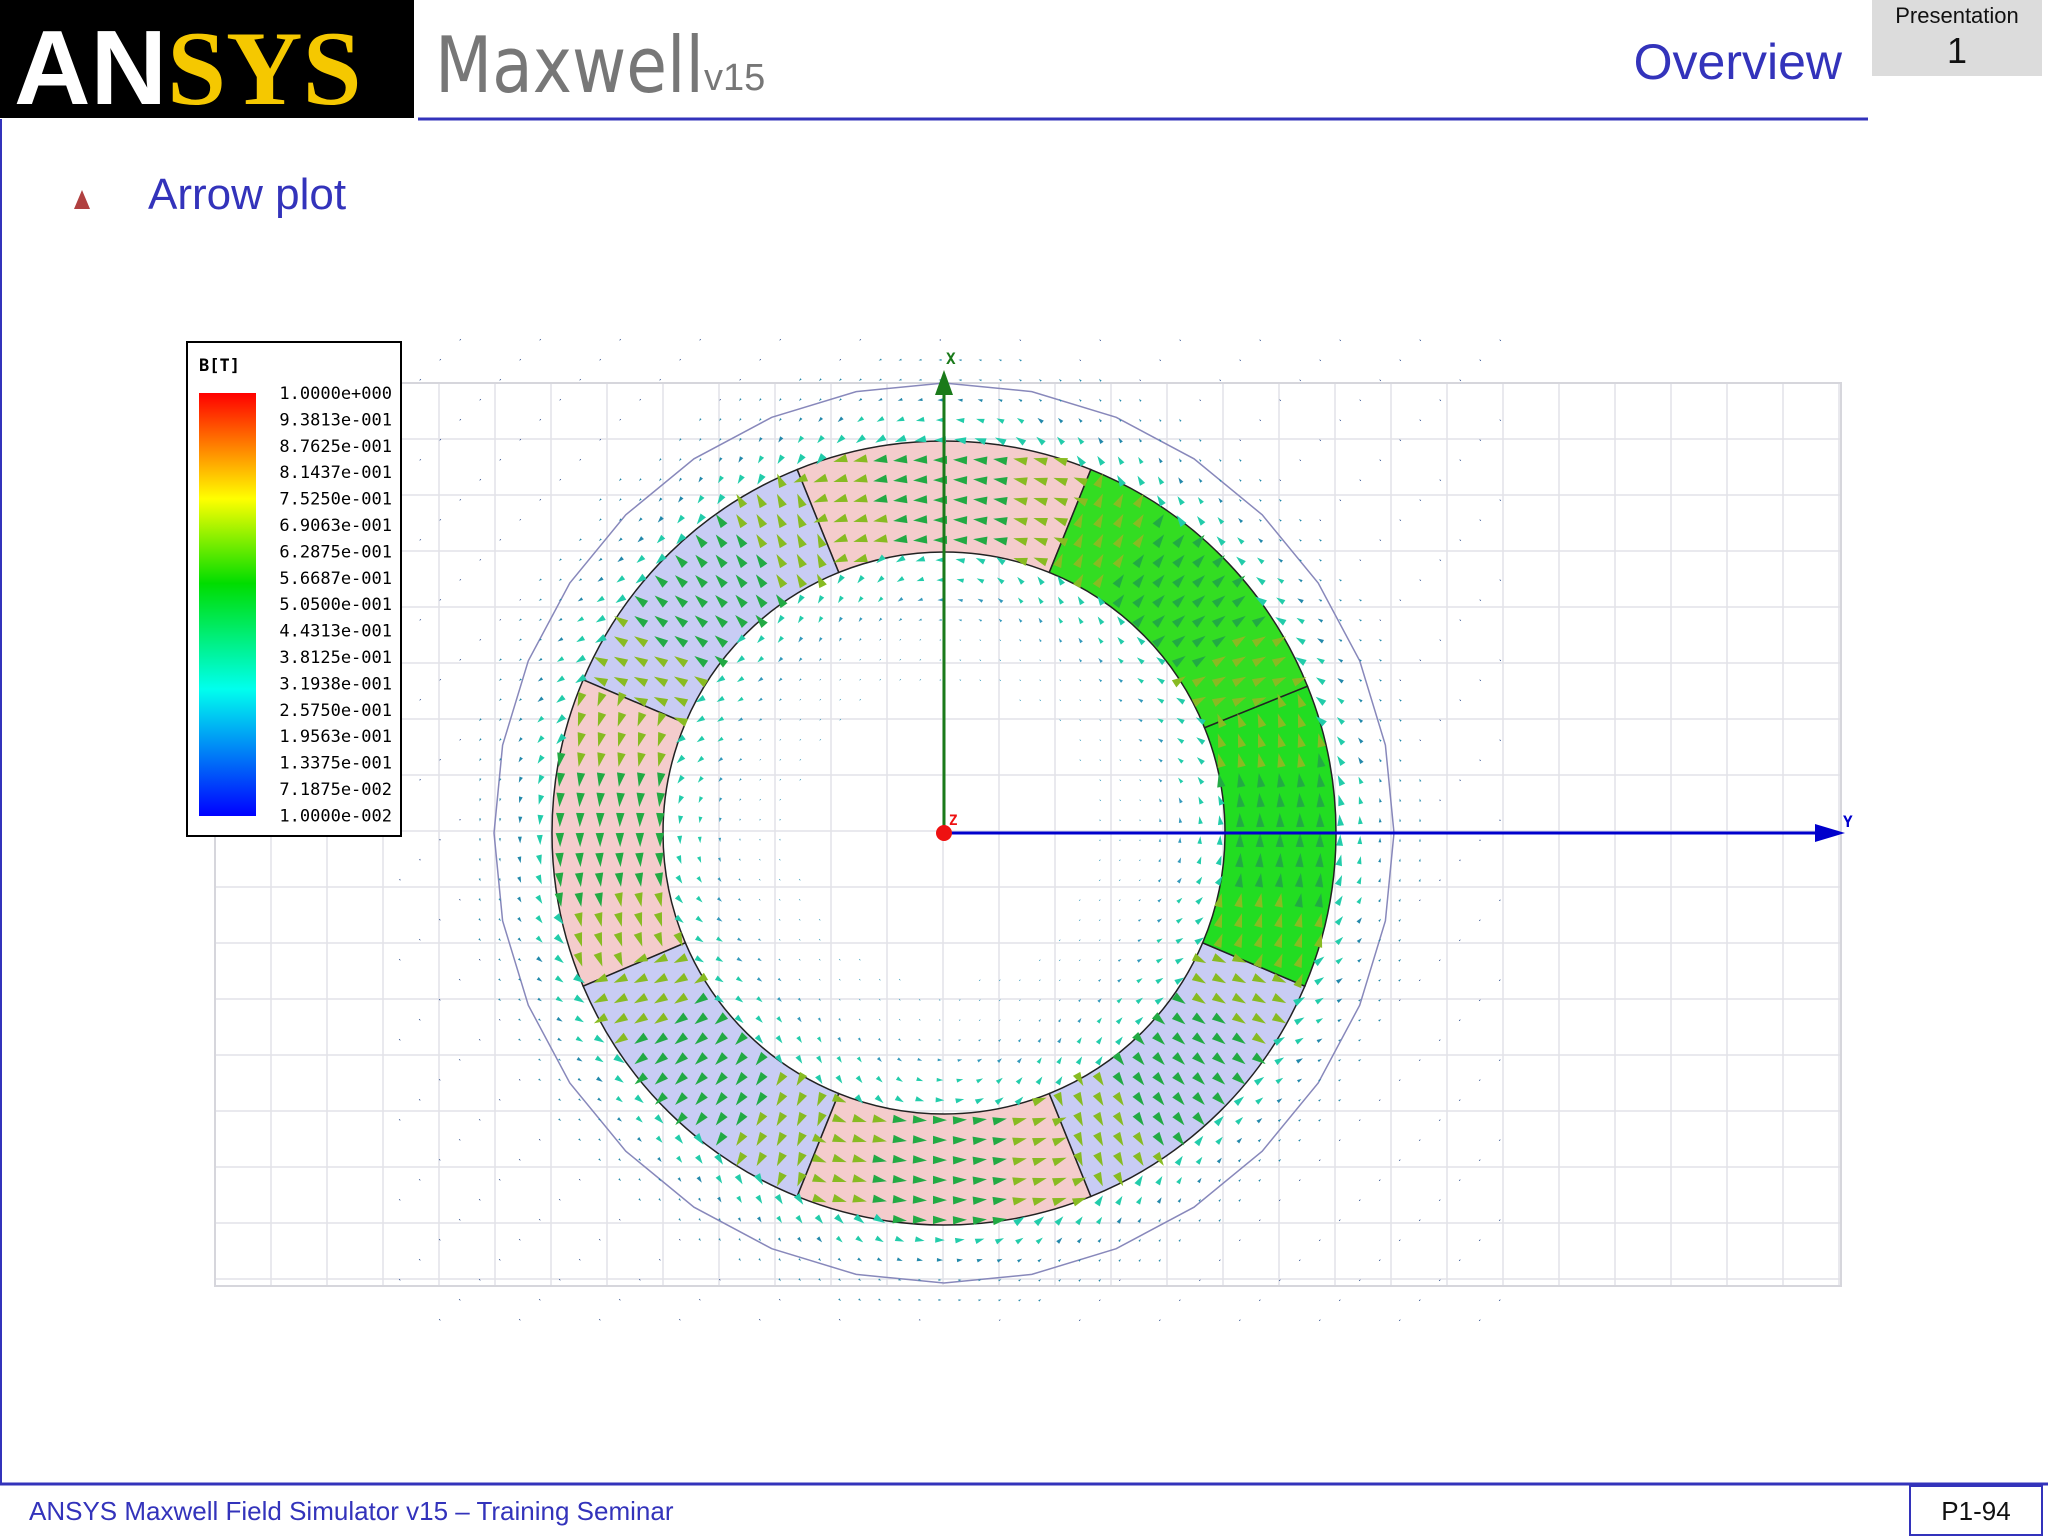 The width and height of the screenshot is (2048, 1536). I want to click on legend-label: 8.7625e-001, so click(335, 447).